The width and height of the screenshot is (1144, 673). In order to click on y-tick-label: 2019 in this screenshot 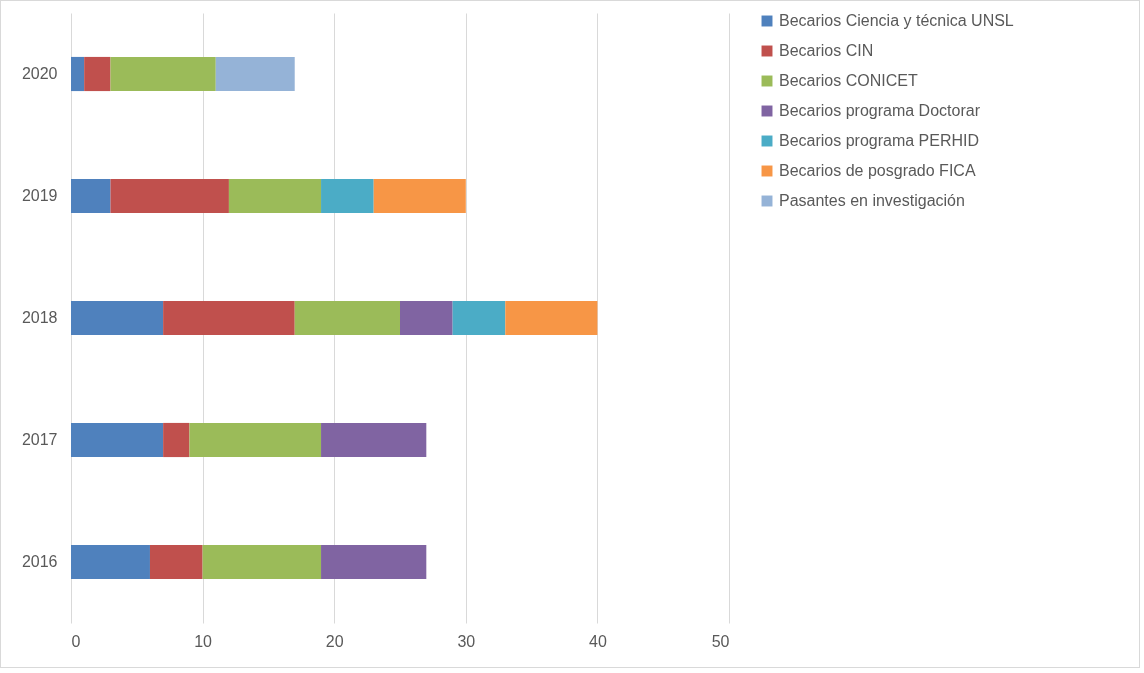, I will do `click(39, 195)`.